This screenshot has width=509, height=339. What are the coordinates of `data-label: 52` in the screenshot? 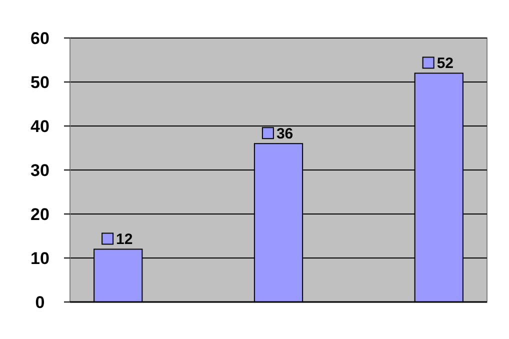 It's located at (445, 63).